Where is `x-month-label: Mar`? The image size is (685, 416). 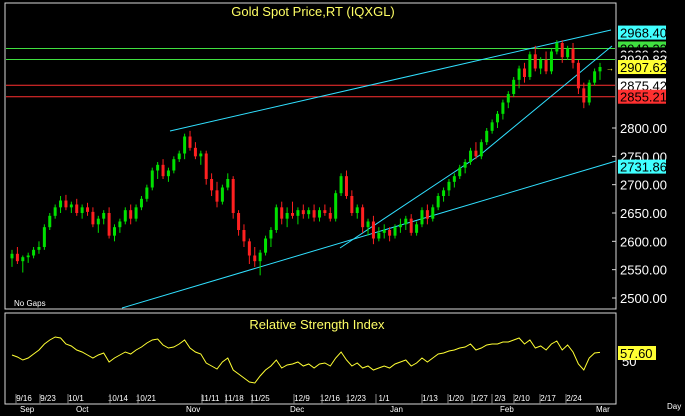
x-month-label: Mar is located at coordinates (603, 409).